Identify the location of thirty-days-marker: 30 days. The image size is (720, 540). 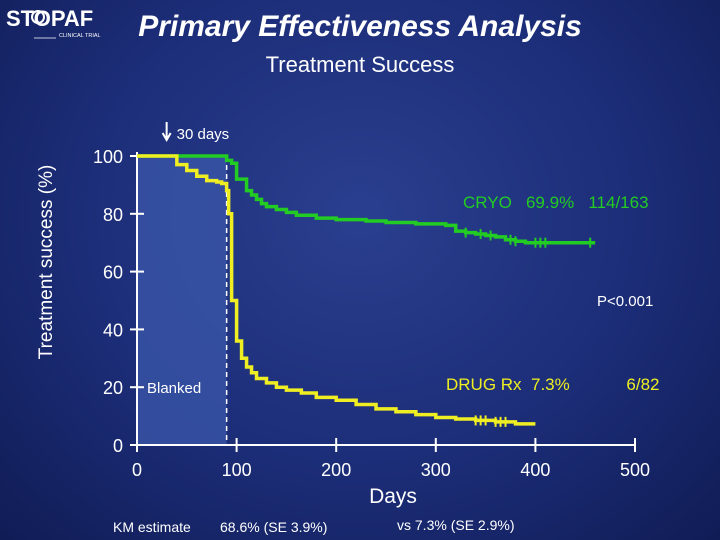
(195, 132).